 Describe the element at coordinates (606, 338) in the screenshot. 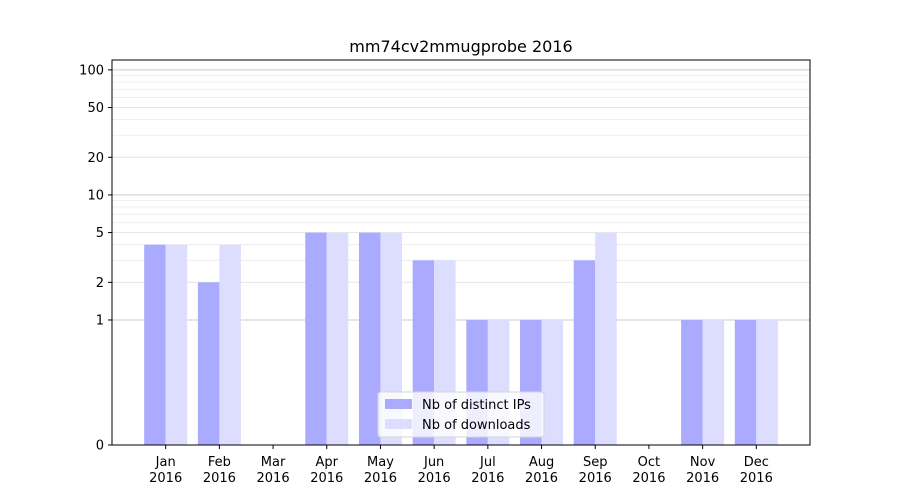

I see `bar-downloads-sep` at that location.